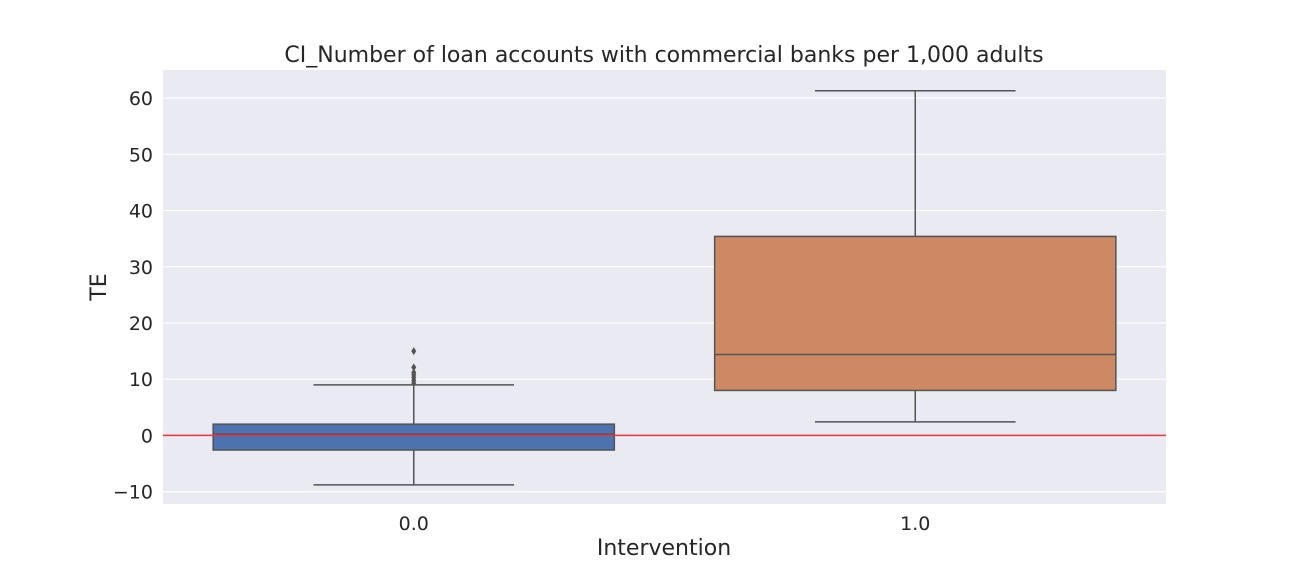 The image size is (1296, 576). What do you see at coordinates (141, 212) in the screenshot?
I see `y-tick-label: 40` at bounding box center [141, 212].